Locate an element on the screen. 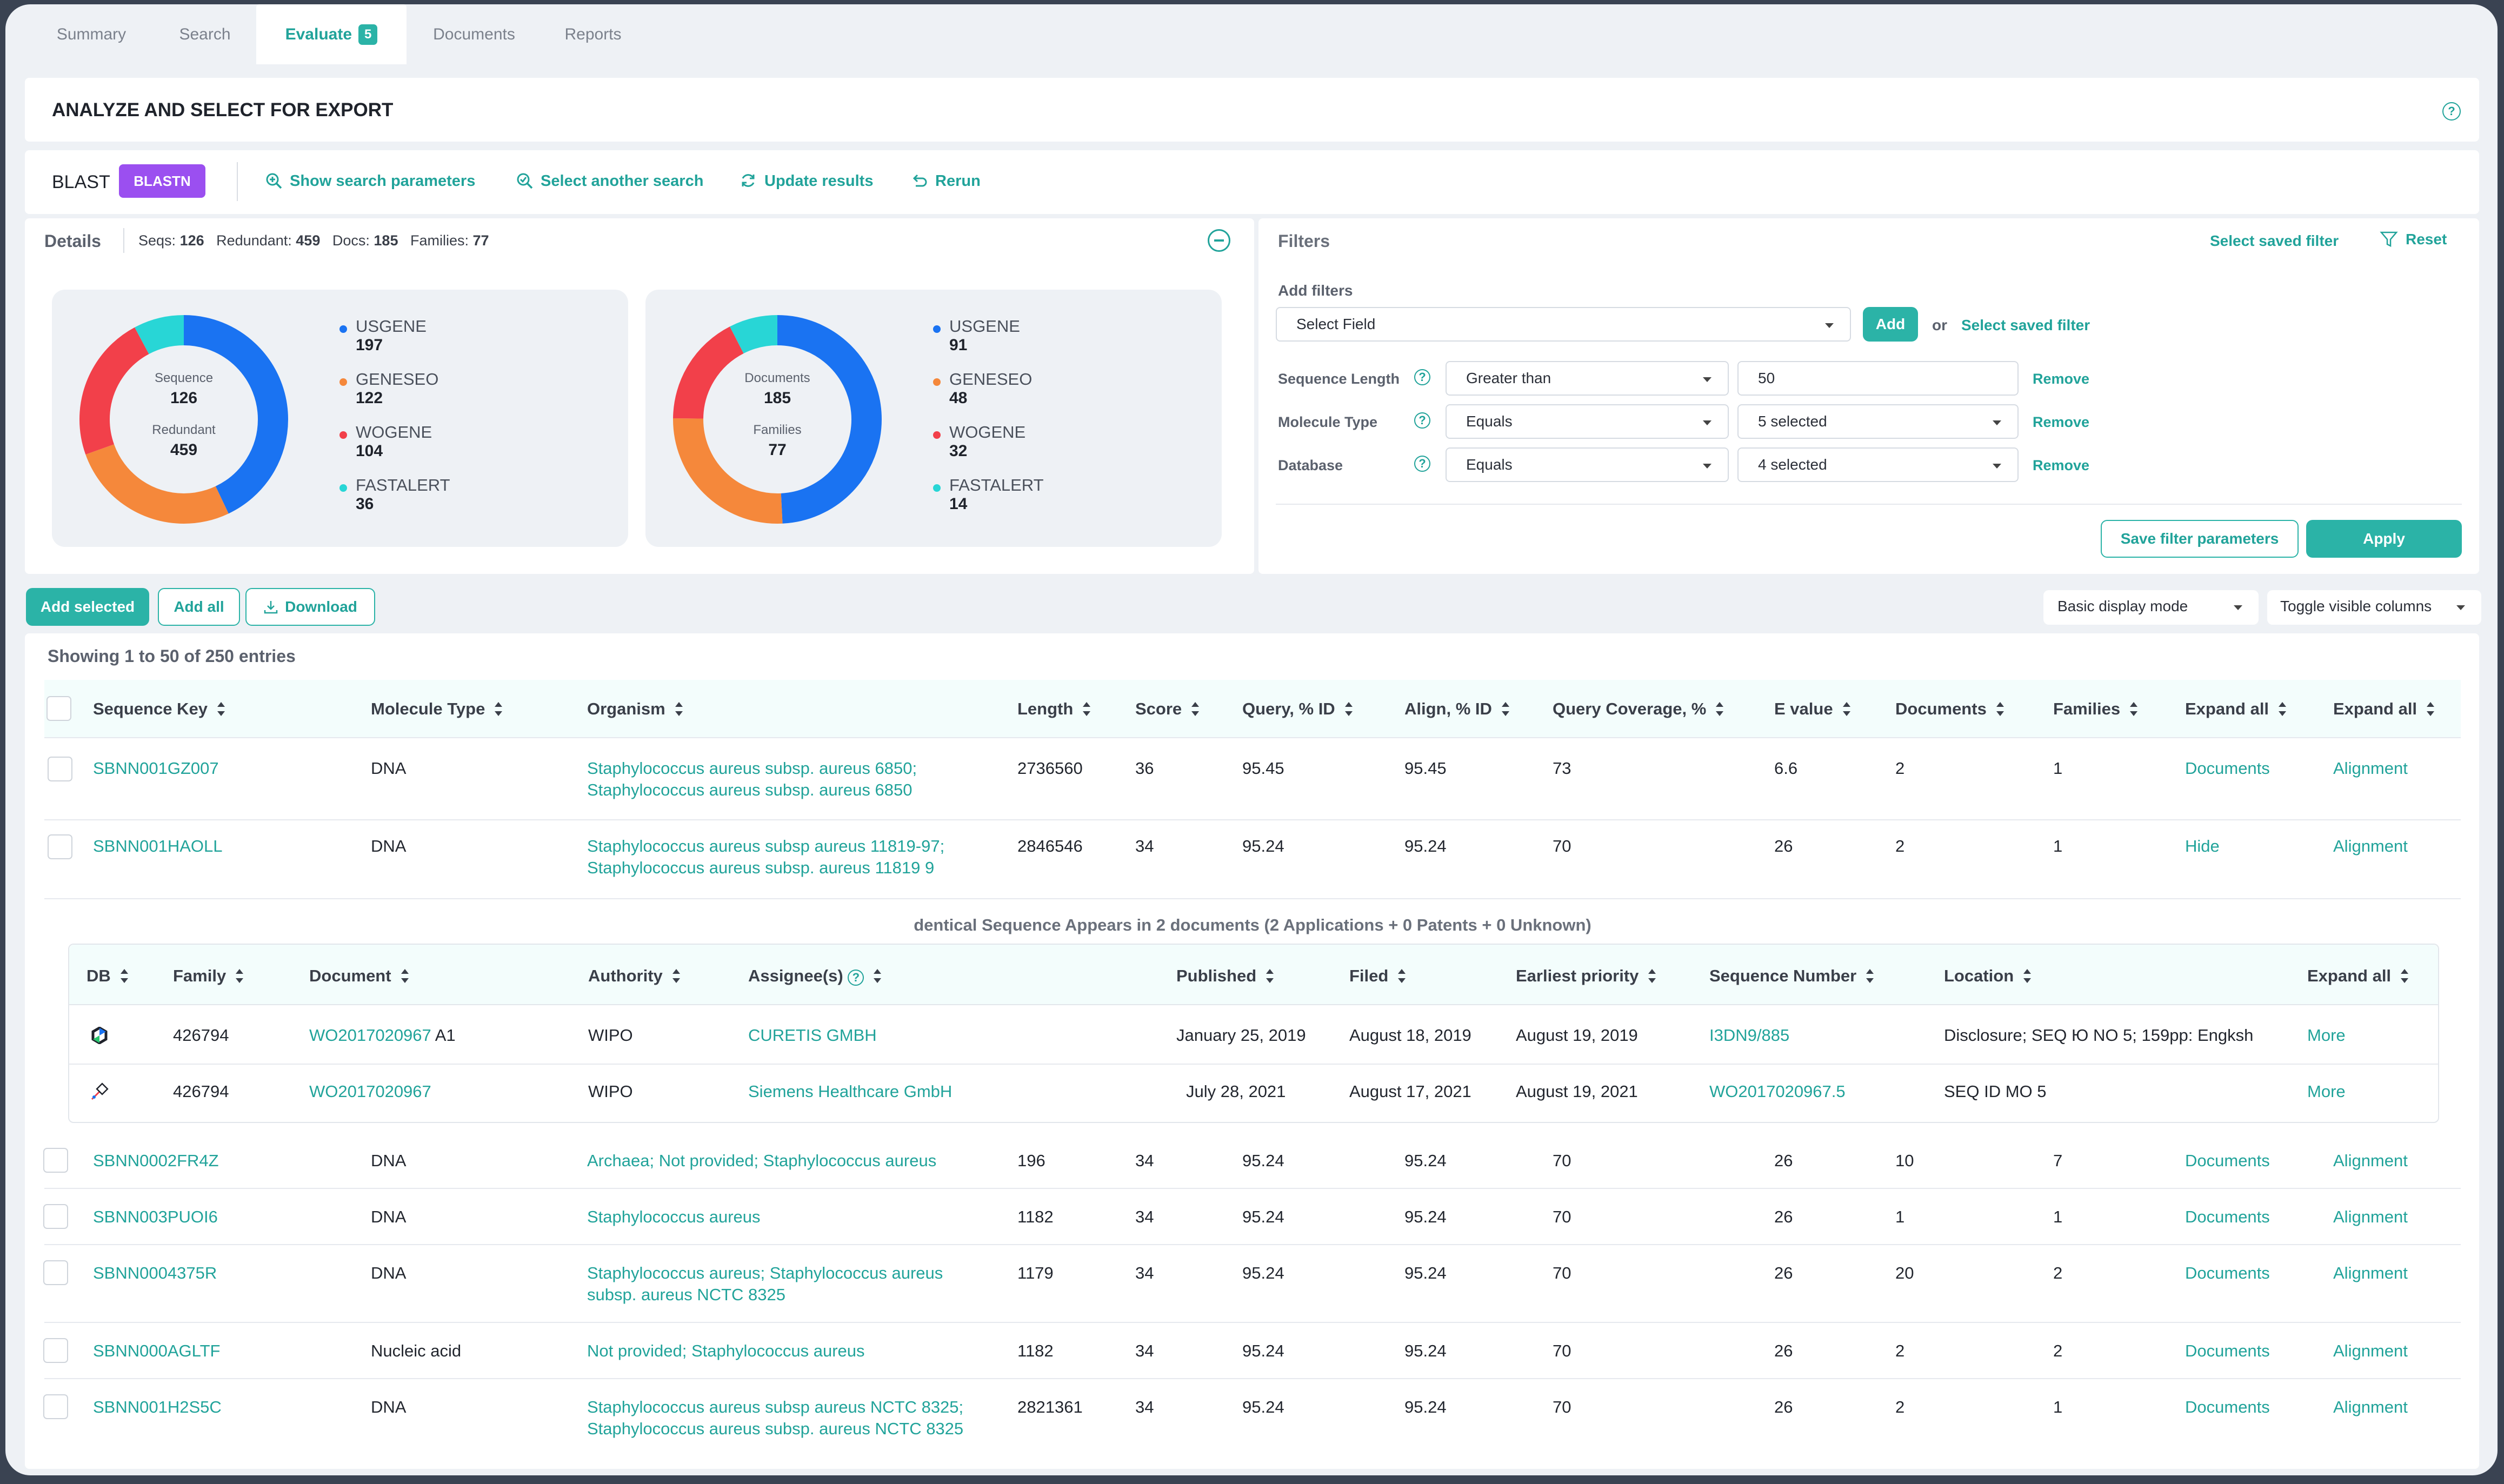  subcol-document: Document is located at coordinates (359, 976).